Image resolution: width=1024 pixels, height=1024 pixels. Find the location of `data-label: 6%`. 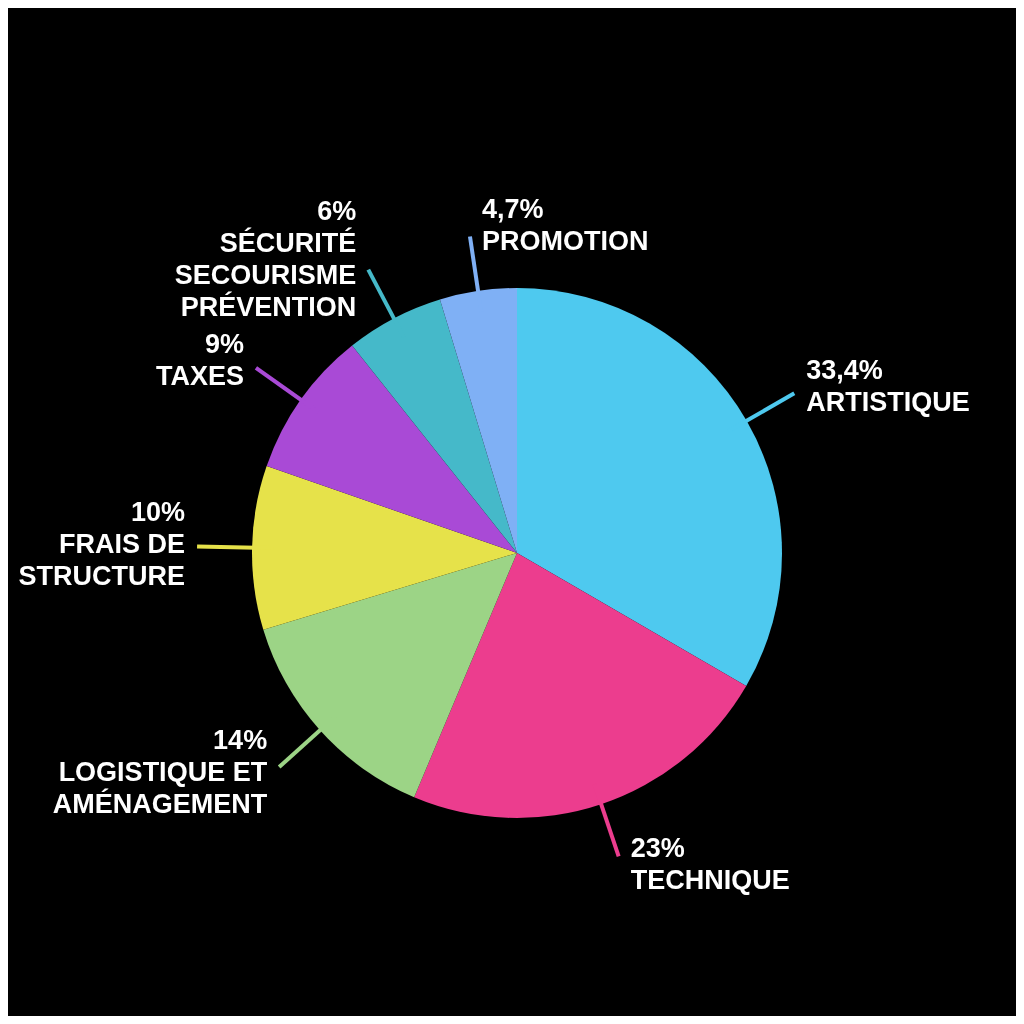

data-label: 6% is located at coordinates (337, 210).